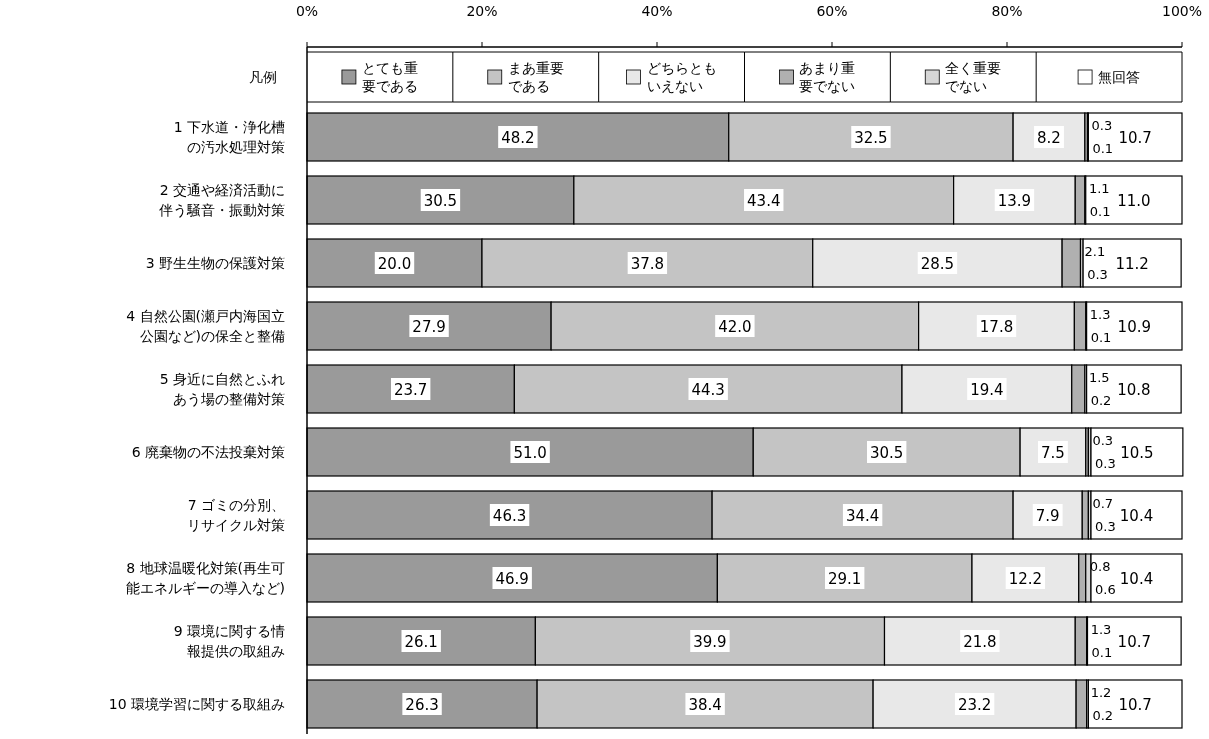 The image size is (1209, 739). What do you see at coordinates (509, 516) in the screenshot?
I see `data-label: 46.3` at bounding box center [509, 516].